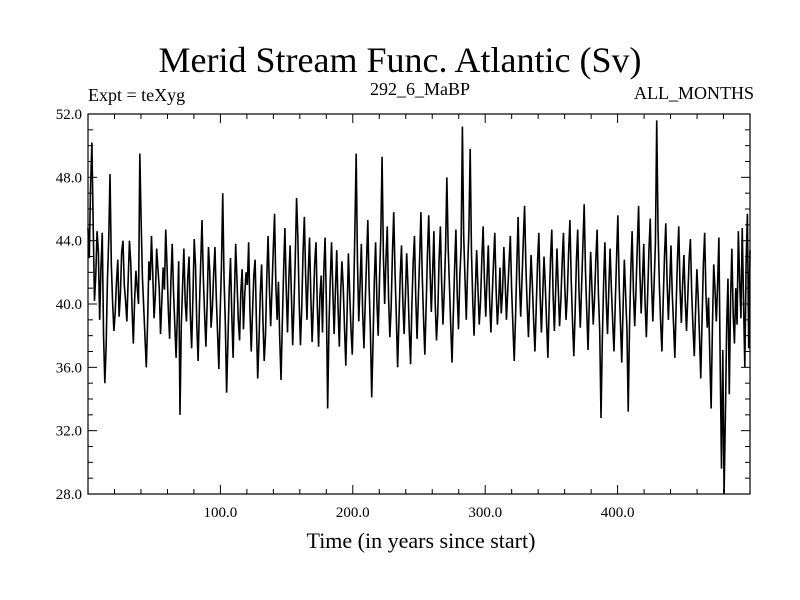 The width and height of the screenshot is (800, 600). What do you see at coordinates (69, 115) in the screenshot?
I see `y-tick-label: 52.0` at bounding box center [69, 115].